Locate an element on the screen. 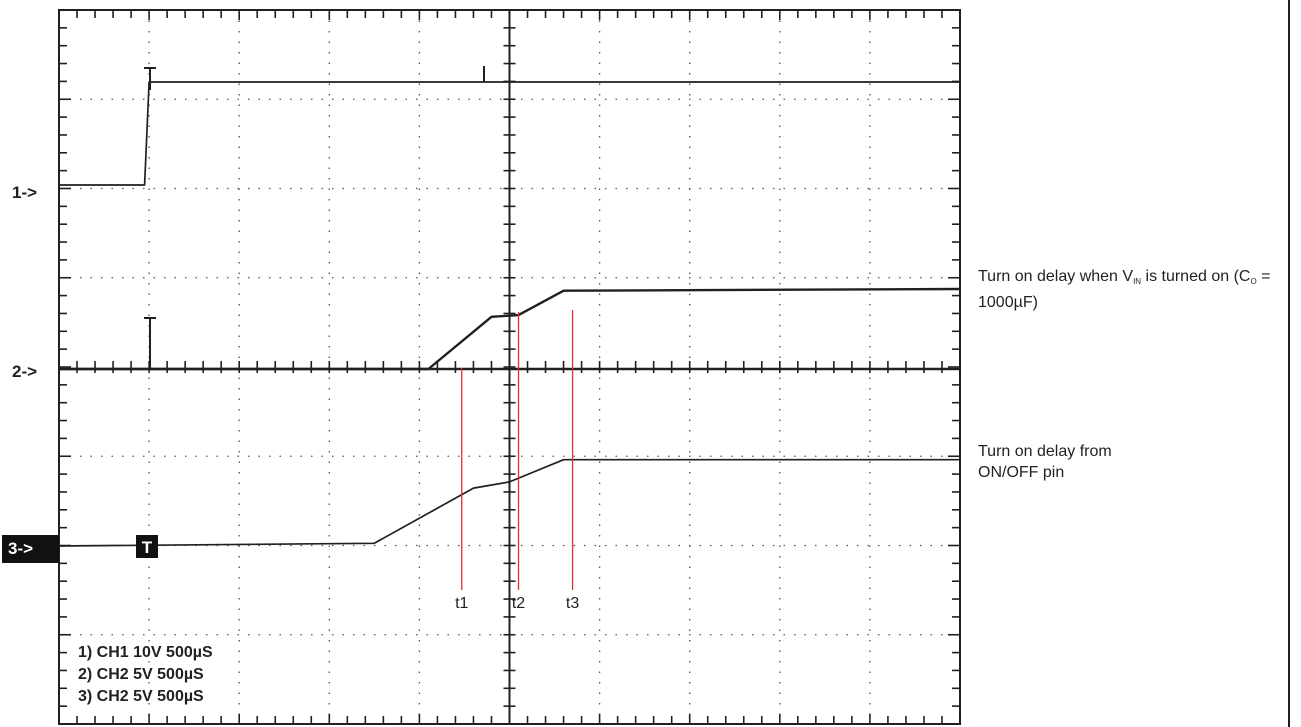 This screenshot has height=727, width=1301. channel-marker-1: 1-> is located at coordinates (24, 192).